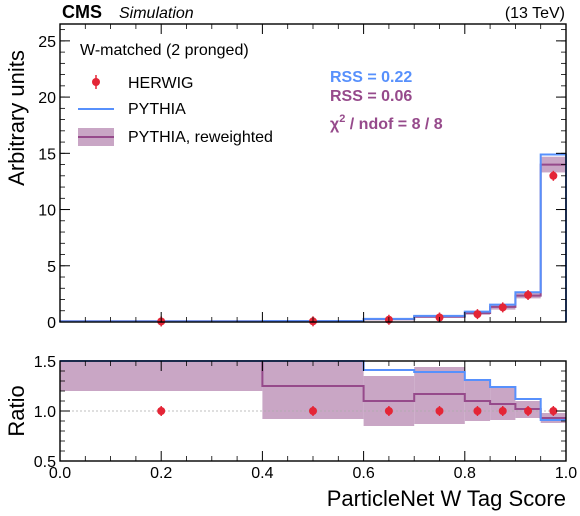 This screenshot has width=580, height=516. What do you see at coordinates (60, 473) in the screenshot?
I see `ratio-xtick-label-0: 0.0` at bounding box center [60, 473].